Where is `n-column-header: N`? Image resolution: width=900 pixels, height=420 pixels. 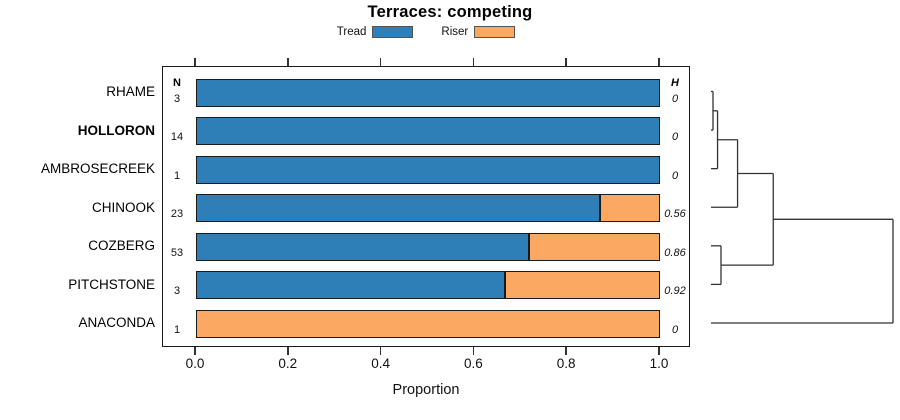 n-column-header: N is located at coordinates (177, 83).